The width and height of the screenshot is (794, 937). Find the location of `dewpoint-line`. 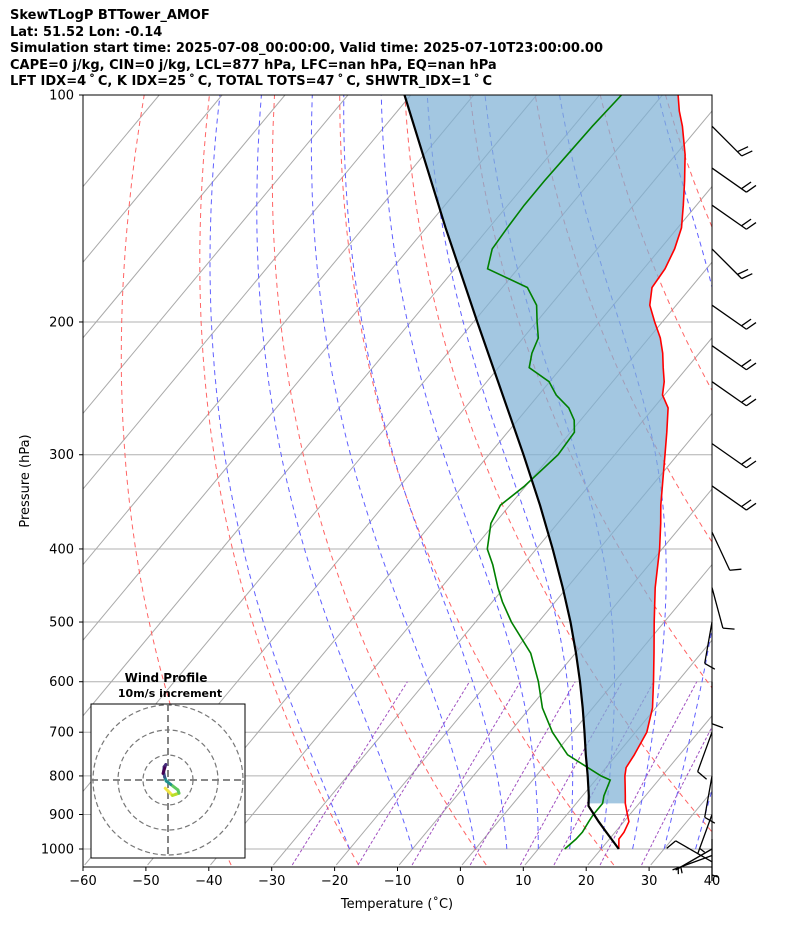

dewpoint-line is located at coordinates (554, 472).